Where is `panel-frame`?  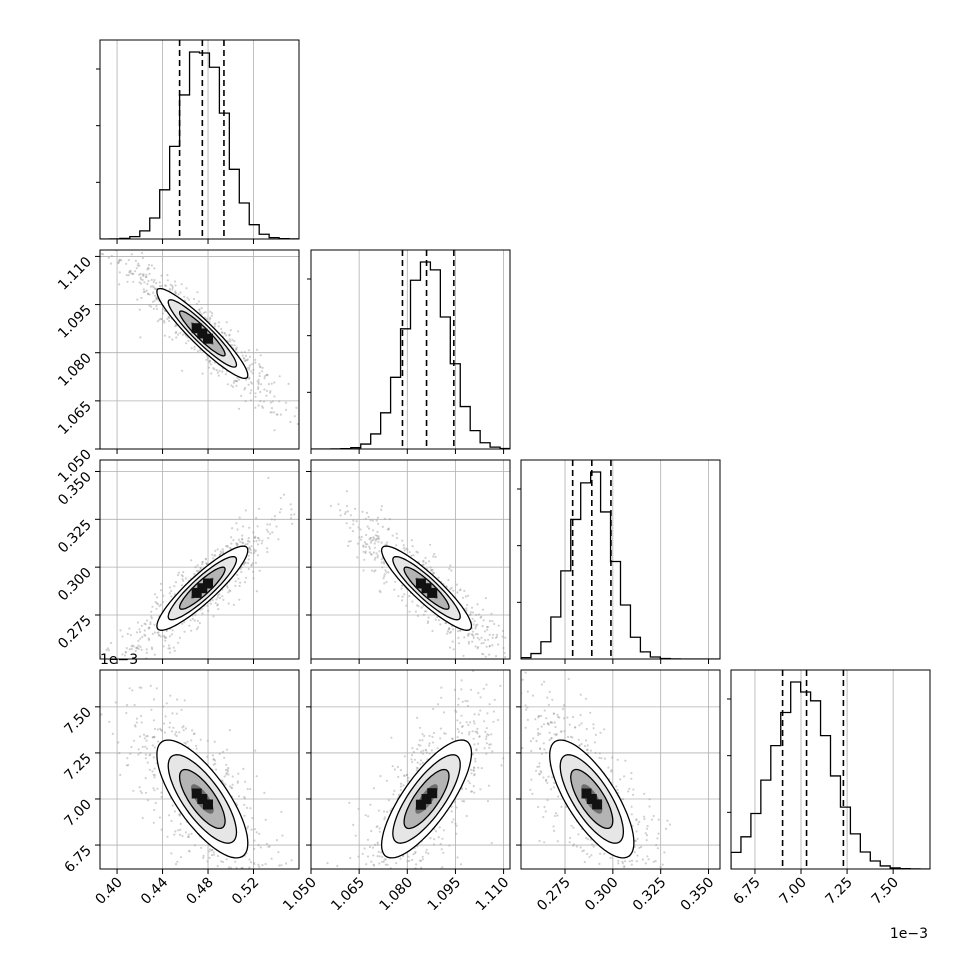 panel-frame is located at coordinates (410, 559).